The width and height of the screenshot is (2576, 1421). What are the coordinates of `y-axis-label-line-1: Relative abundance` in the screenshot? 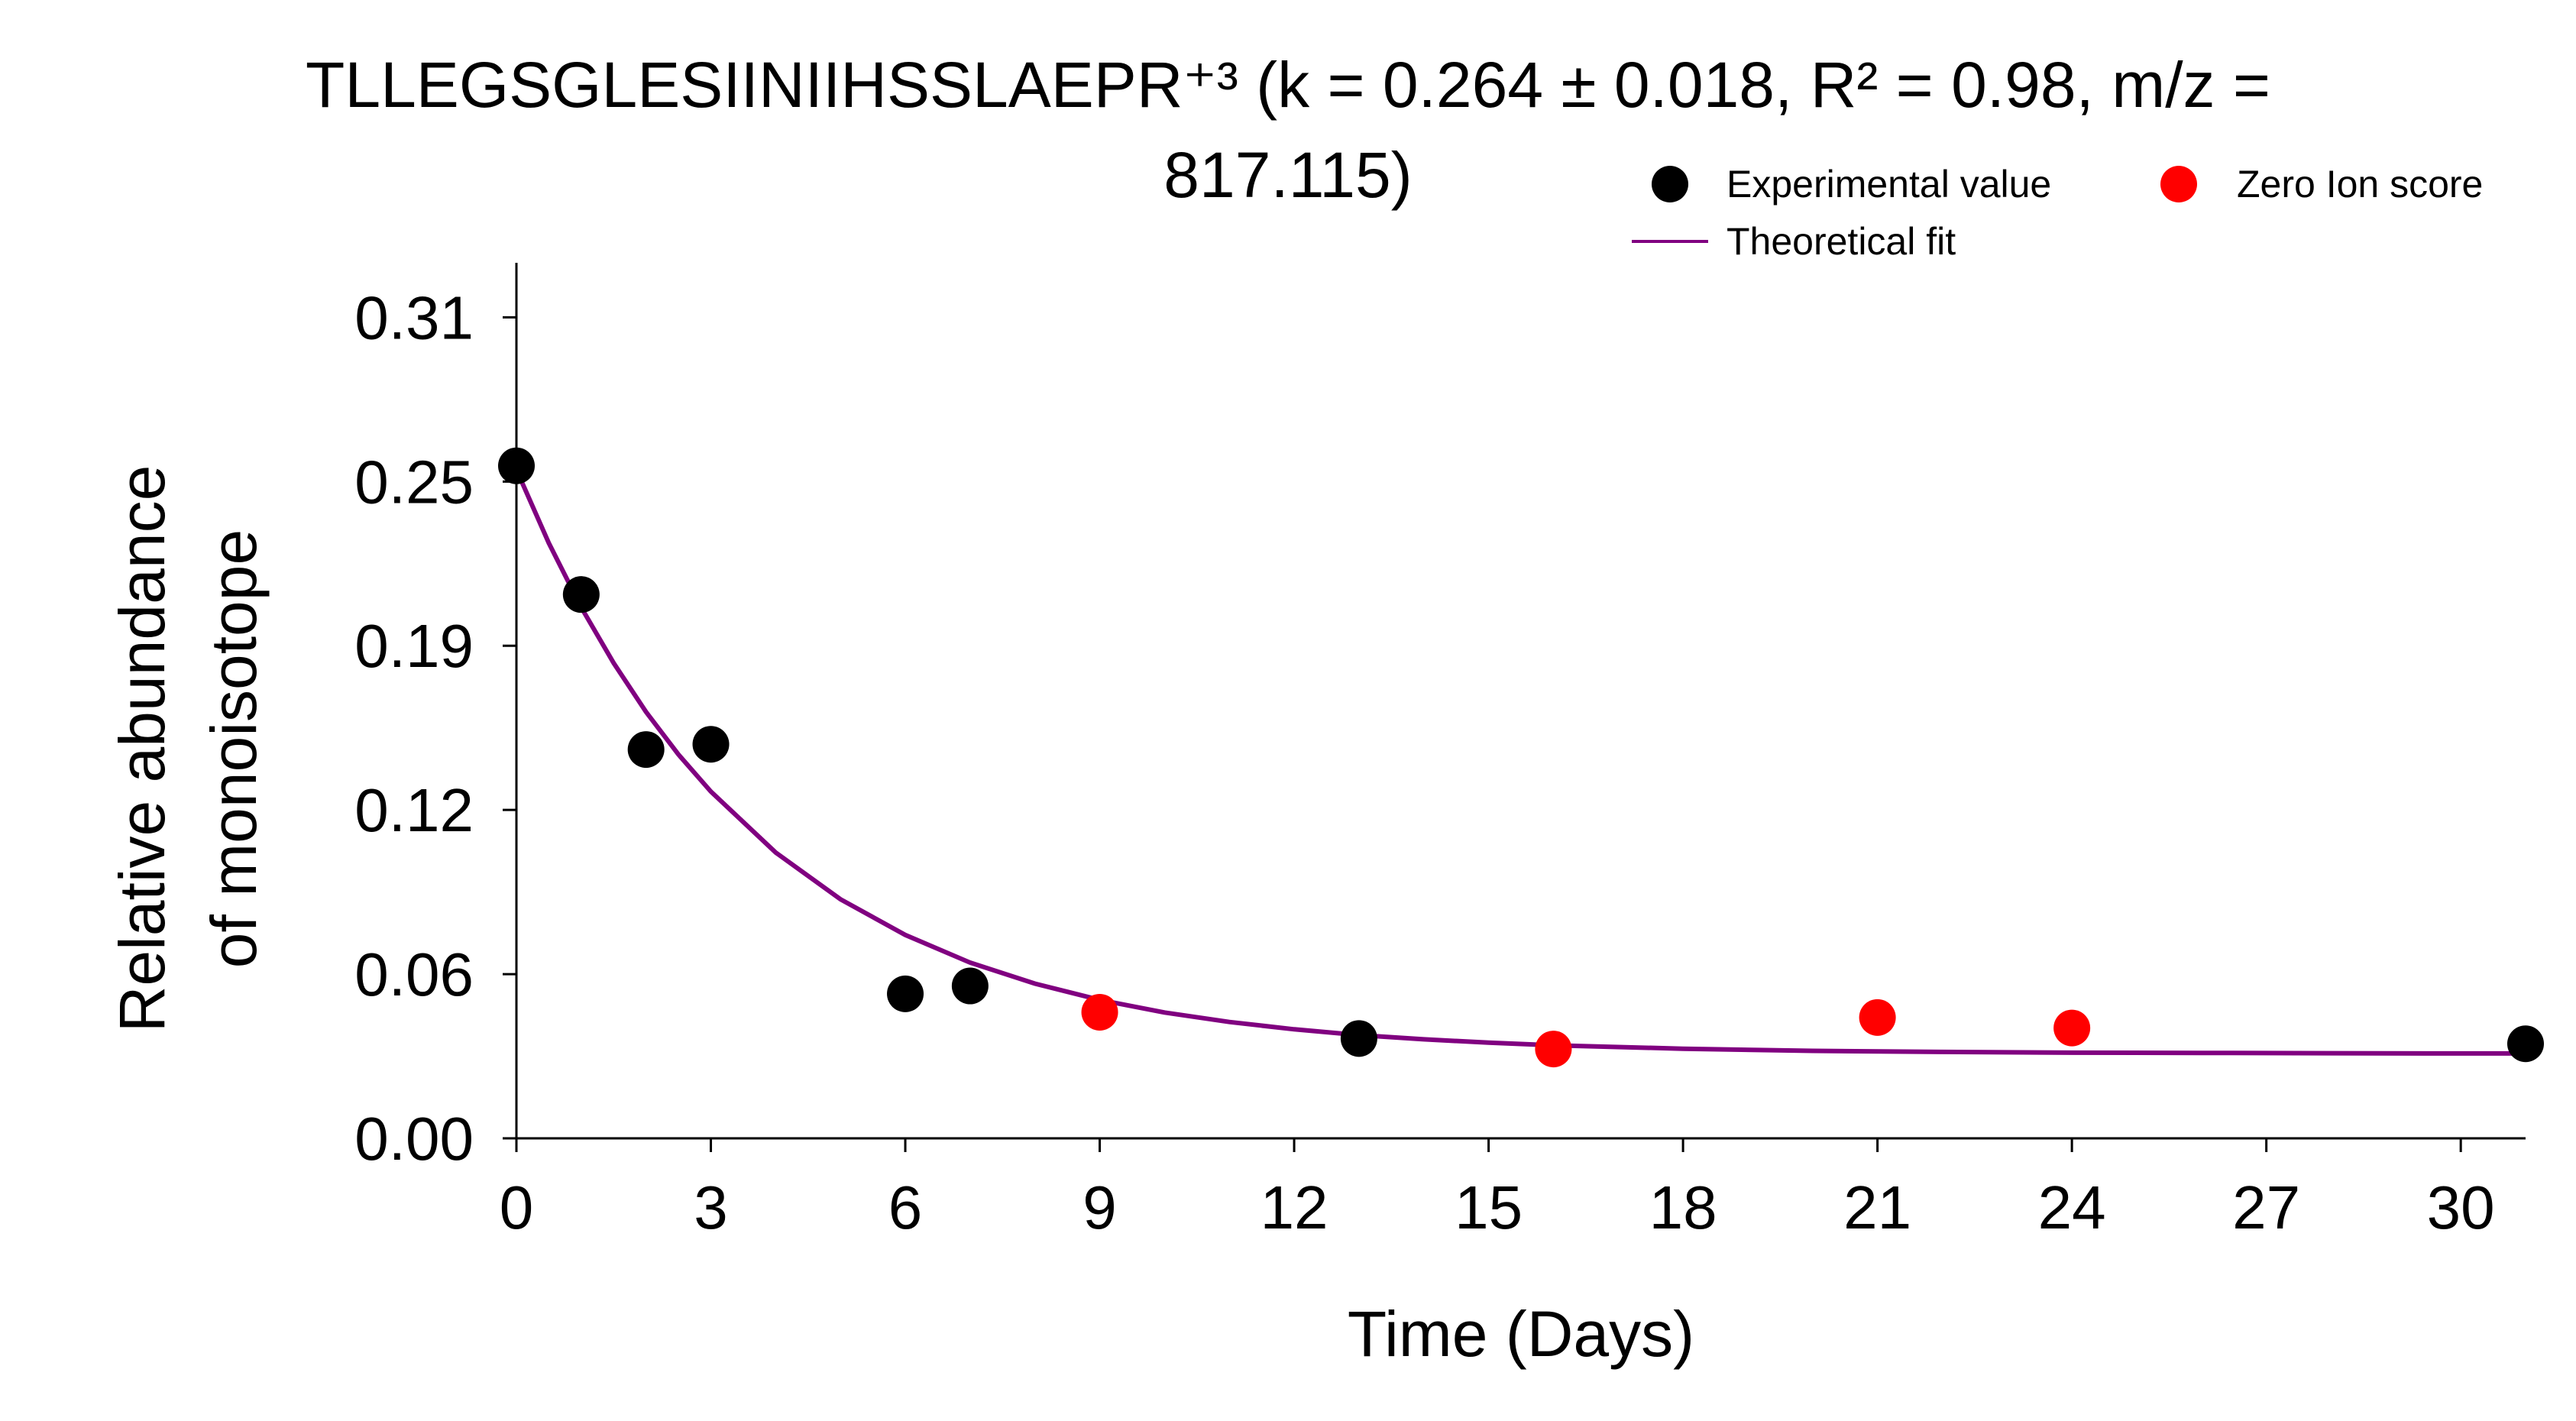 It's located at (142, 749).